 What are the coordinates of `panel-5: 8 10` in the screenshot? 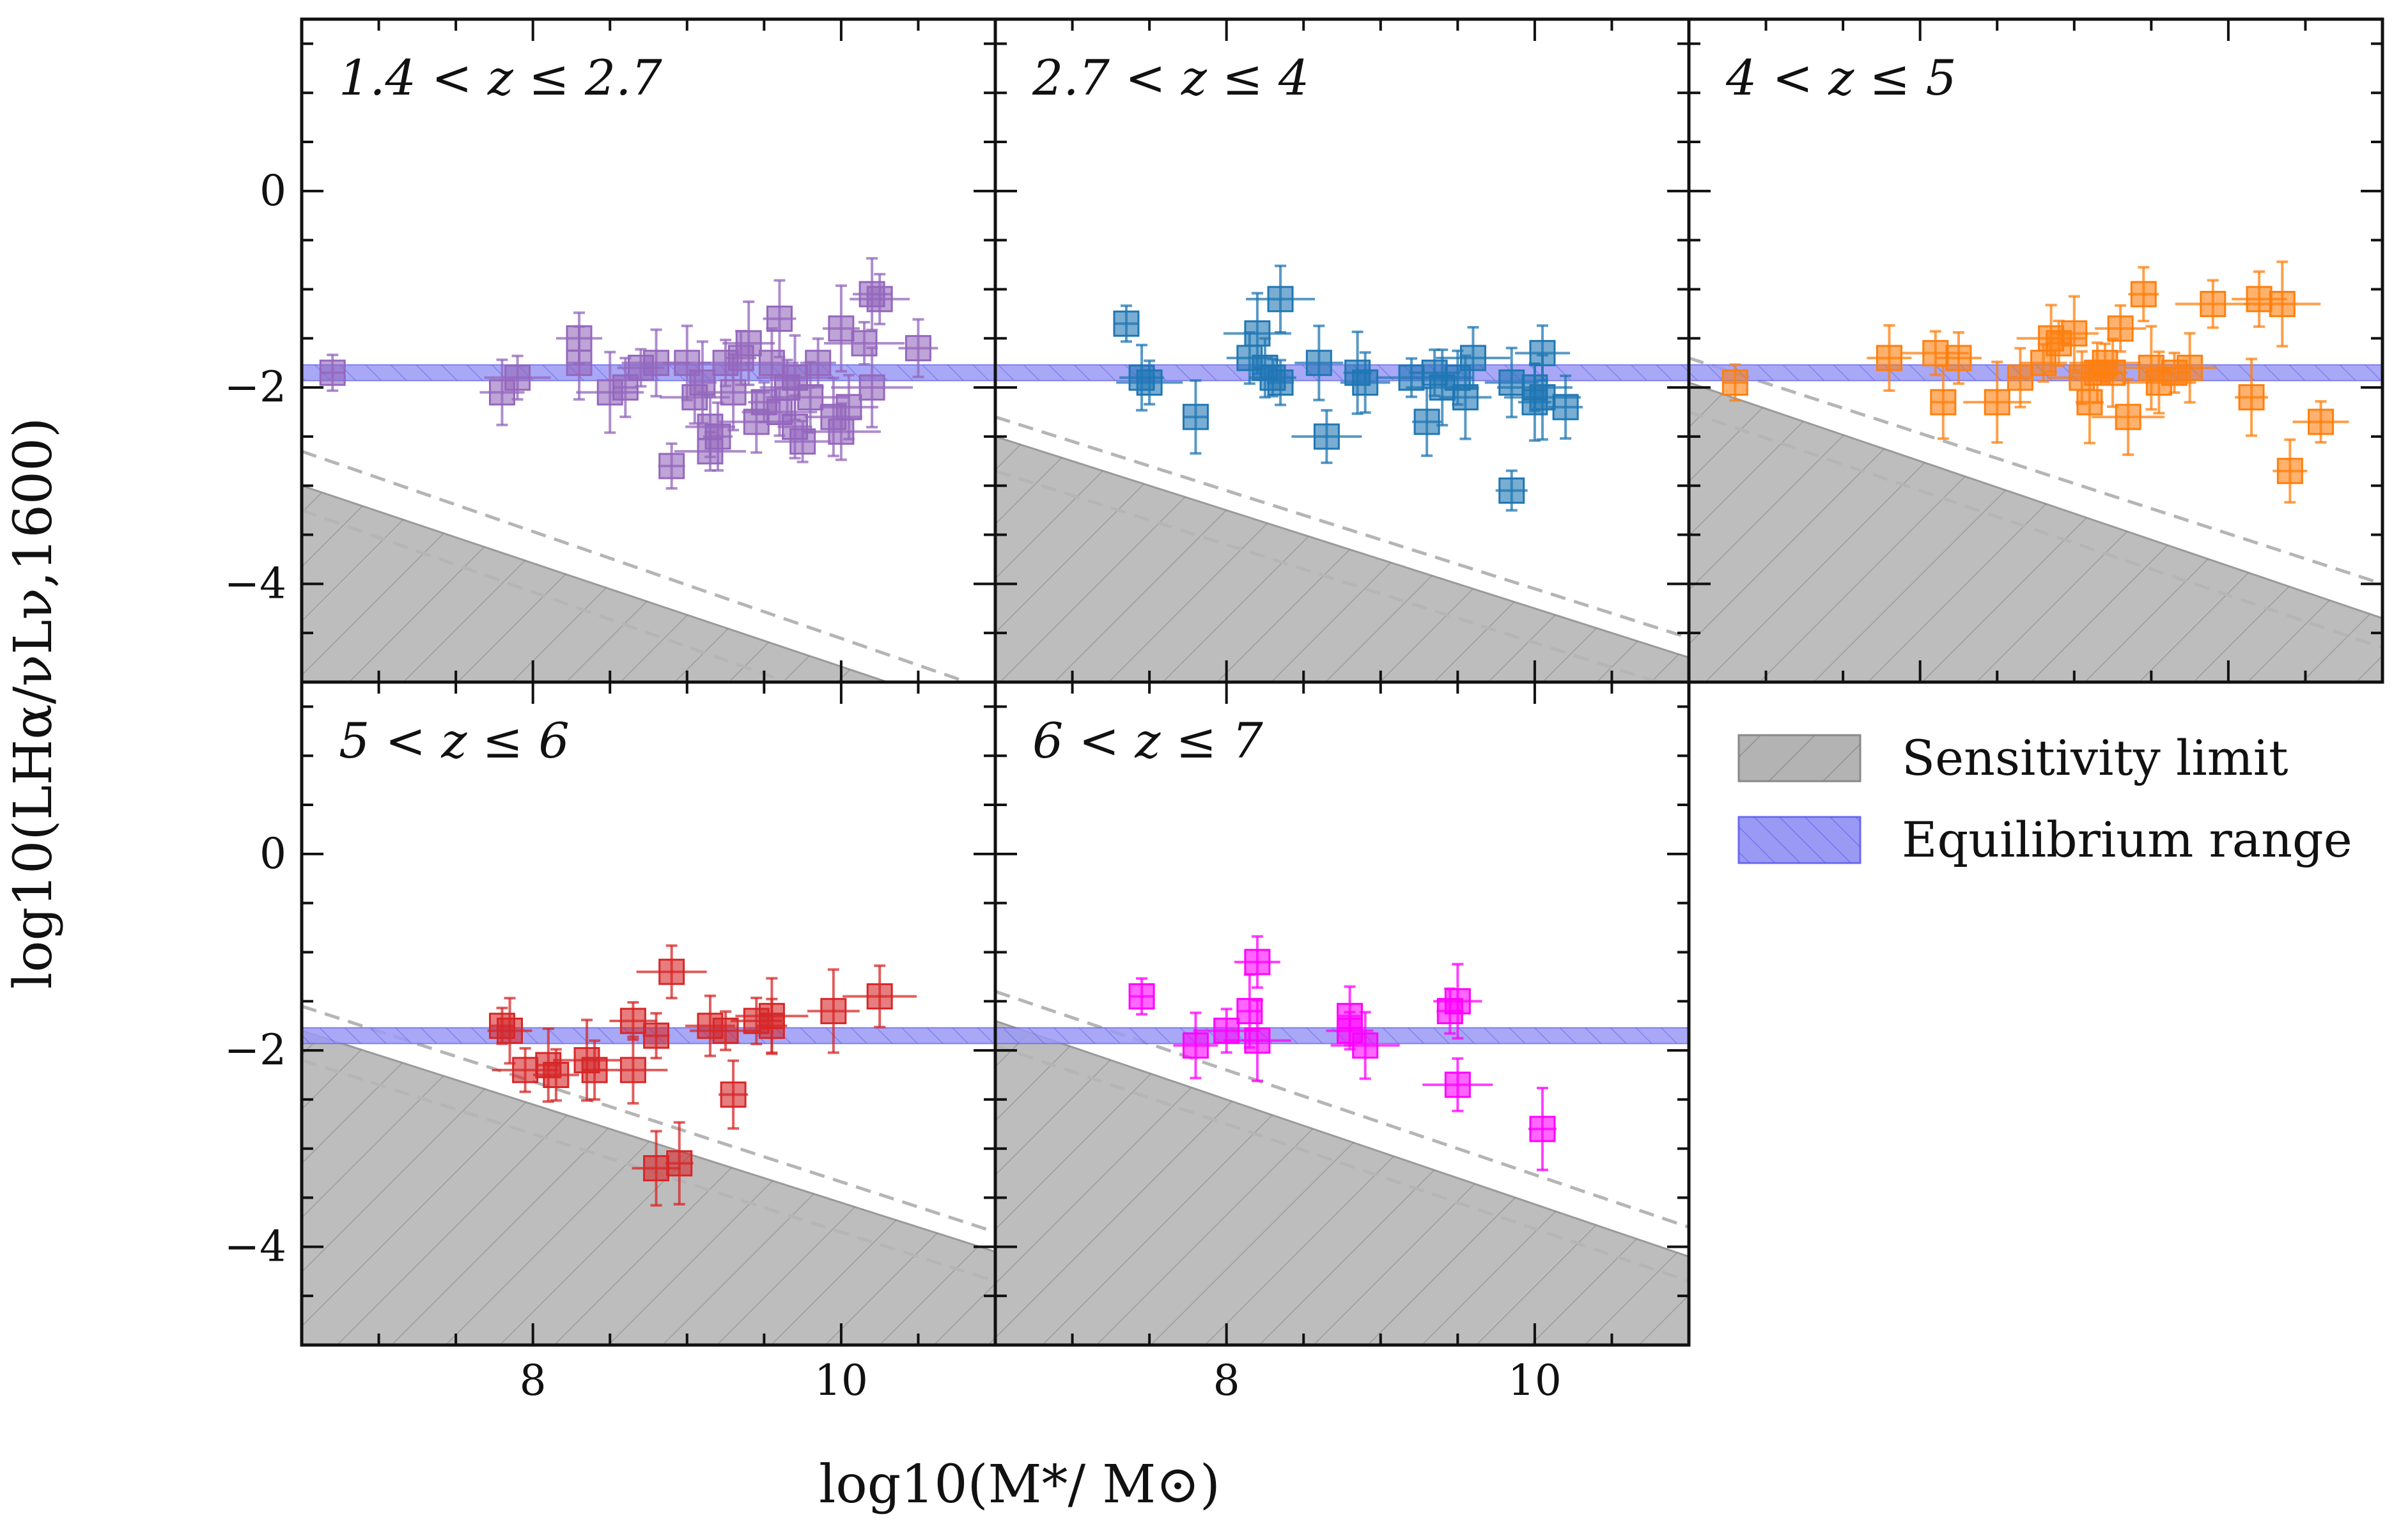 It's located at (1342, 1042).